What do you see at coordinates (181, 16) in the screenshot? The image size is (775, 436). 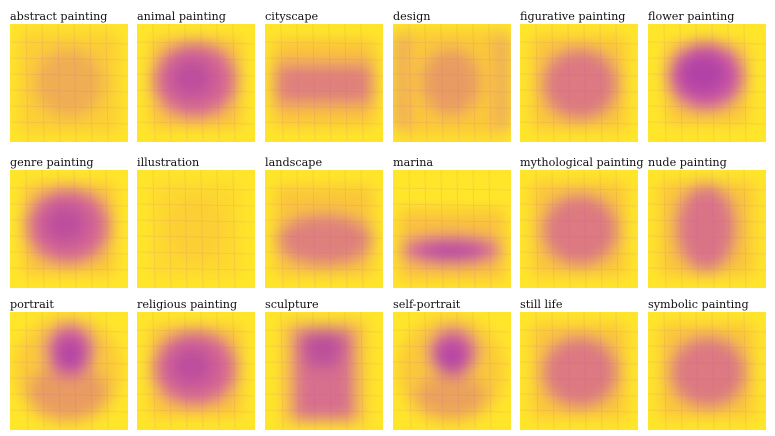 I see `panel-label: animal painting` at bounding box center [181, 16].